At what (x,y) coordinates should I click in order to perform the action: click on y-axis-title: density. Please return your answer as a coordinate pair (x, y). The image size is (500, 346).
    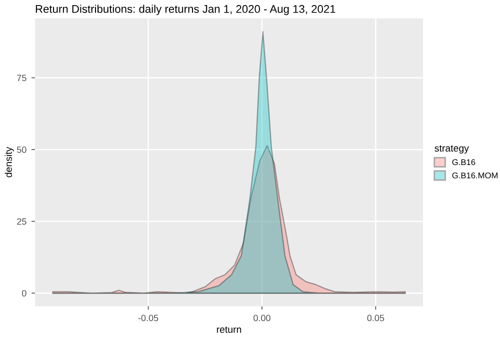
    Looking at the image, I should click on (9, 162).